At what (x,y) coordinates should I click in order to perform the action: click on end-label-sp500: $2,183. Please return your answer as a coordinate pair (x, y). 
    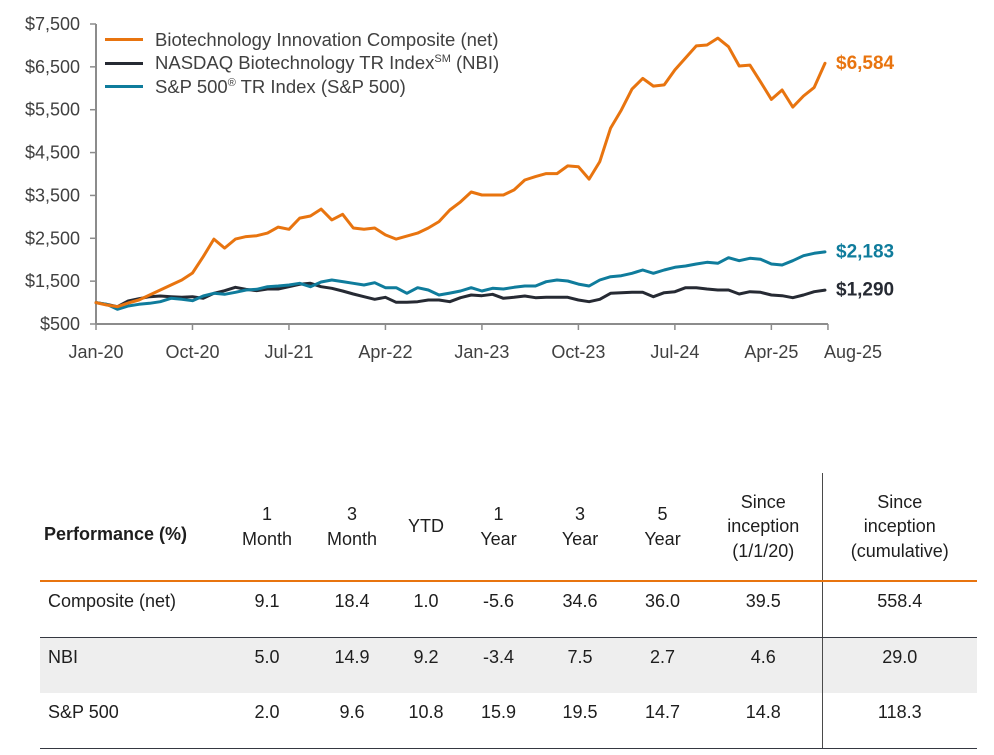
    Looking at the image, I should click on (865, 251).